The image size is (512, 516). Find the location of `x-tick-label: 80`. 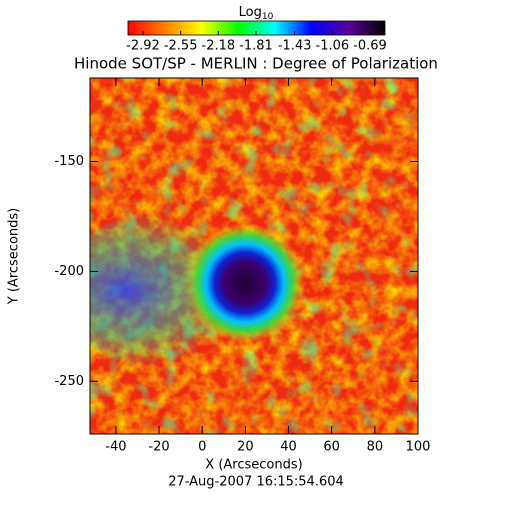

x-tick-label: 80 is located at coordinates (375, 447).